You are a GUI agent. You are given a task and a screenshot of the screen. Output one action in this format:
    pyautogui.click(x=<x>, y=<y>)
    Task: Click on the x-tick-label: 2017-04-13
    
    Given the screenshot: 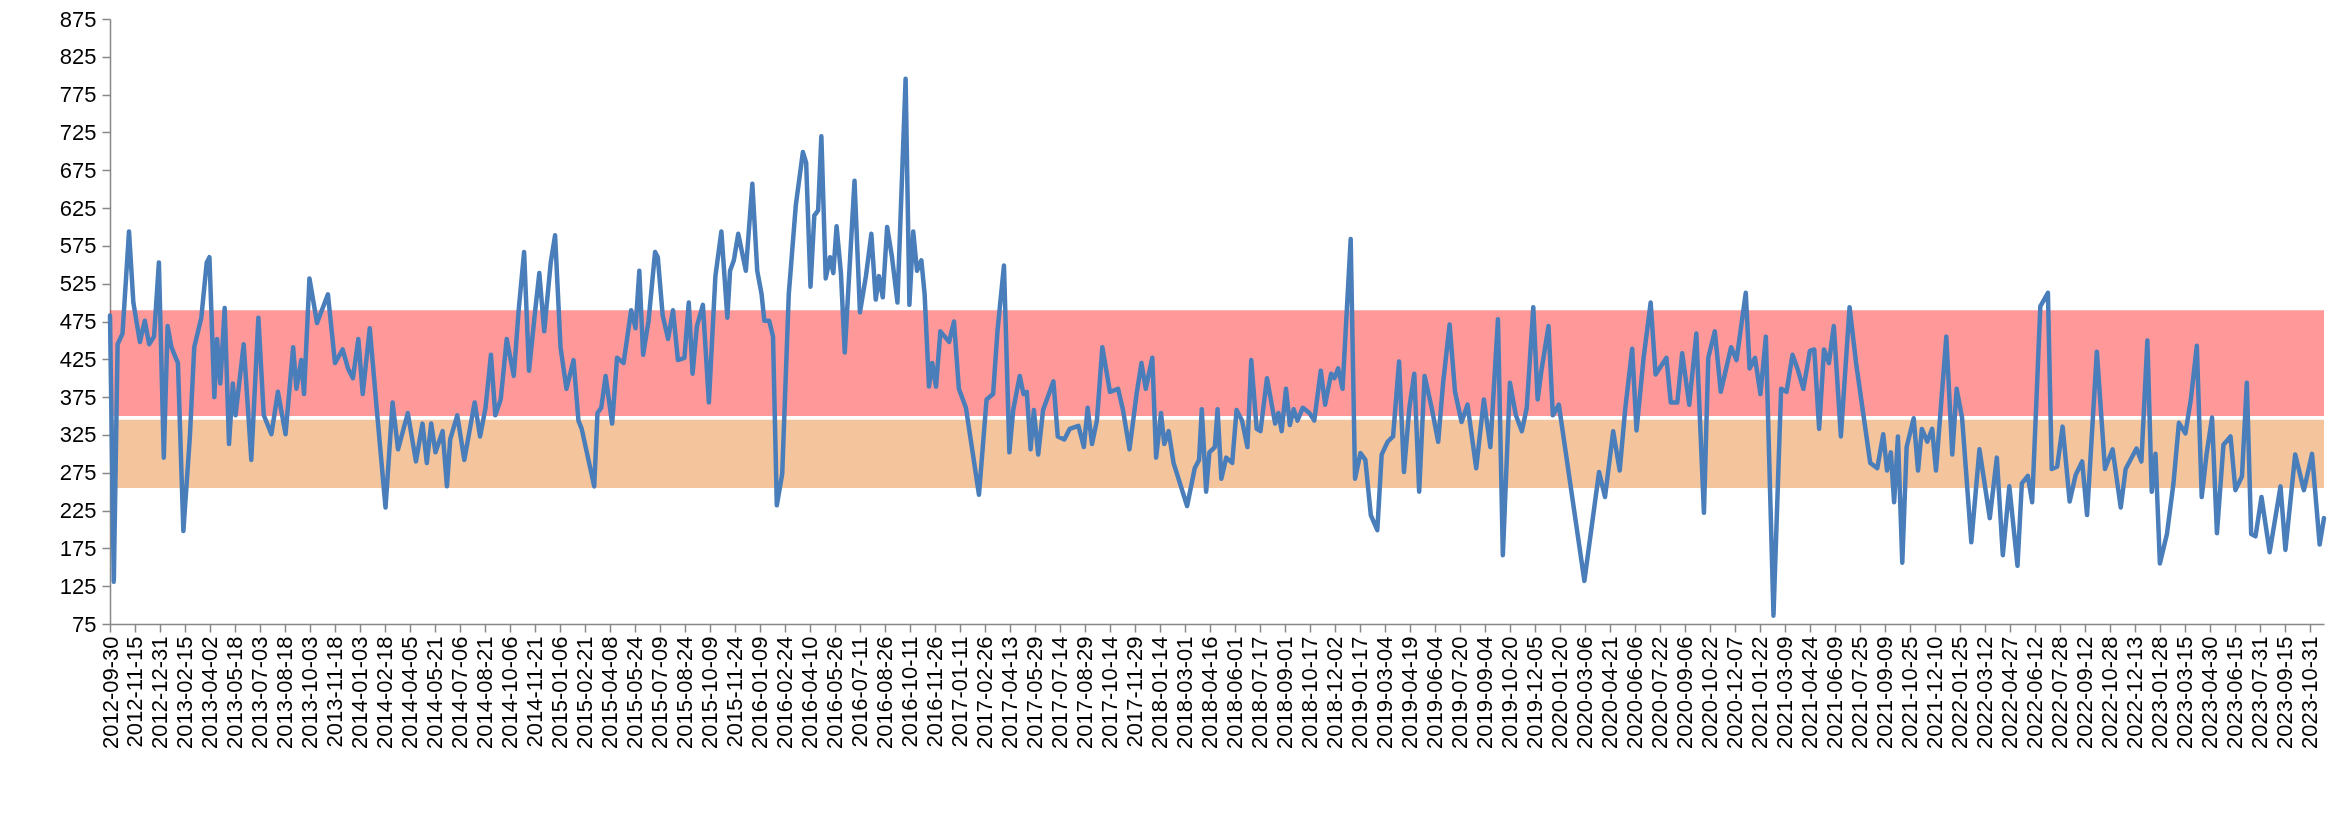 What is the action you would take?
    pyautogui.click(x=1010, y=693)
    